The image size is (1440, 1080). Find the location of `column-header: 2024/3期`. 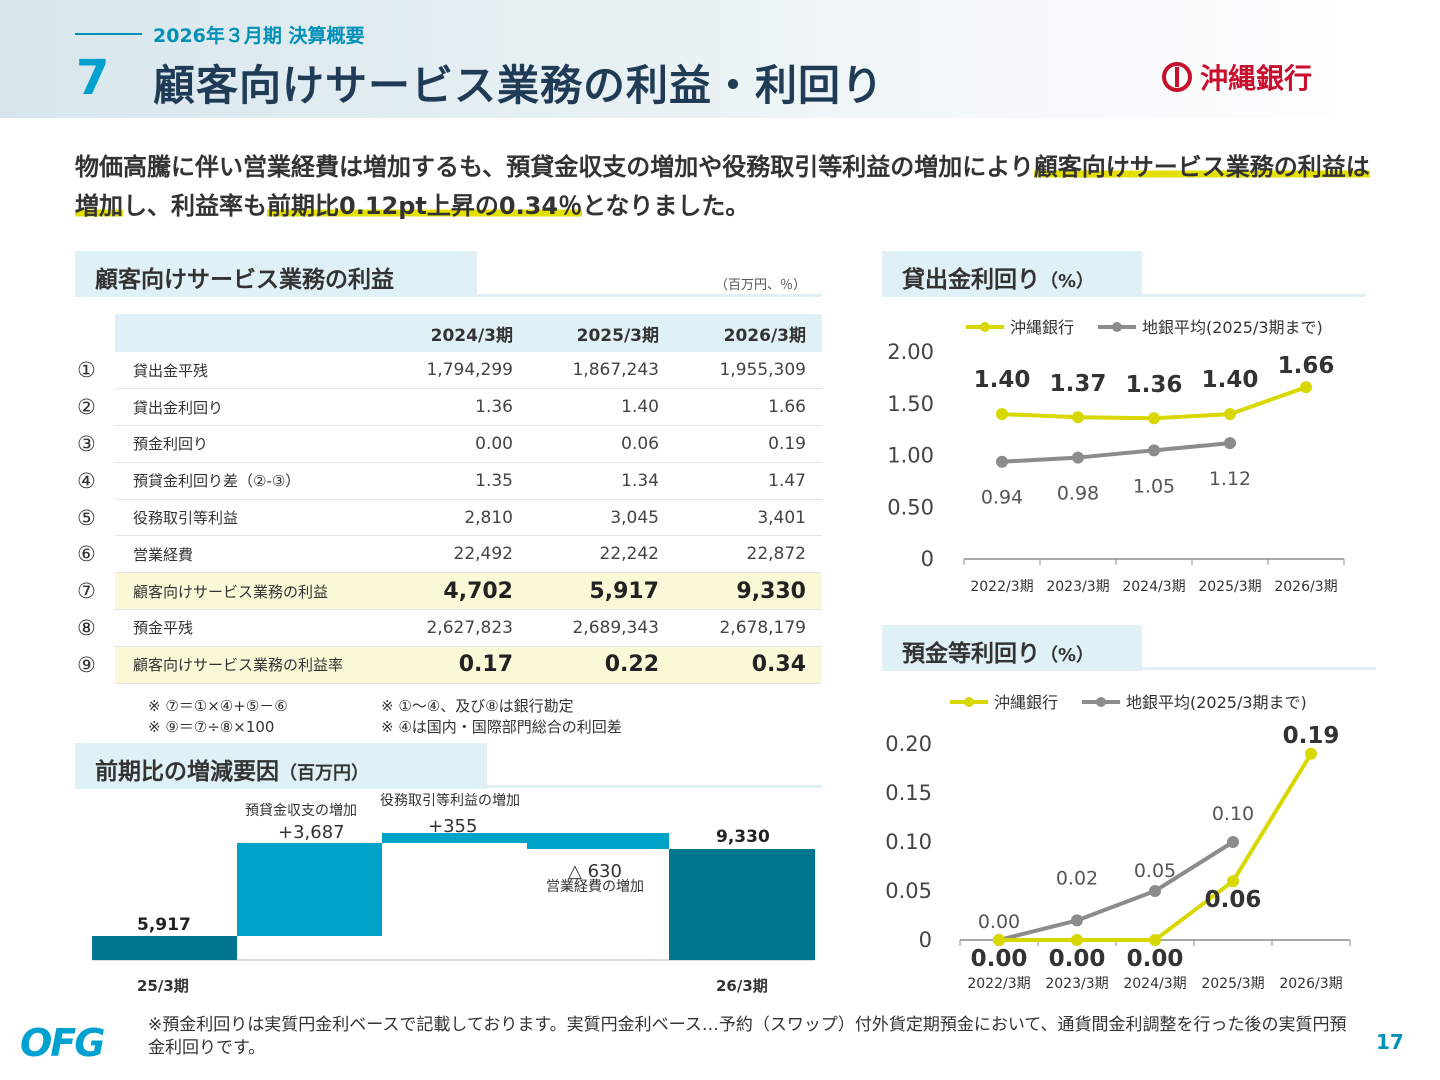

column-header: 2024/3期 is located at coordinates (456, 333).